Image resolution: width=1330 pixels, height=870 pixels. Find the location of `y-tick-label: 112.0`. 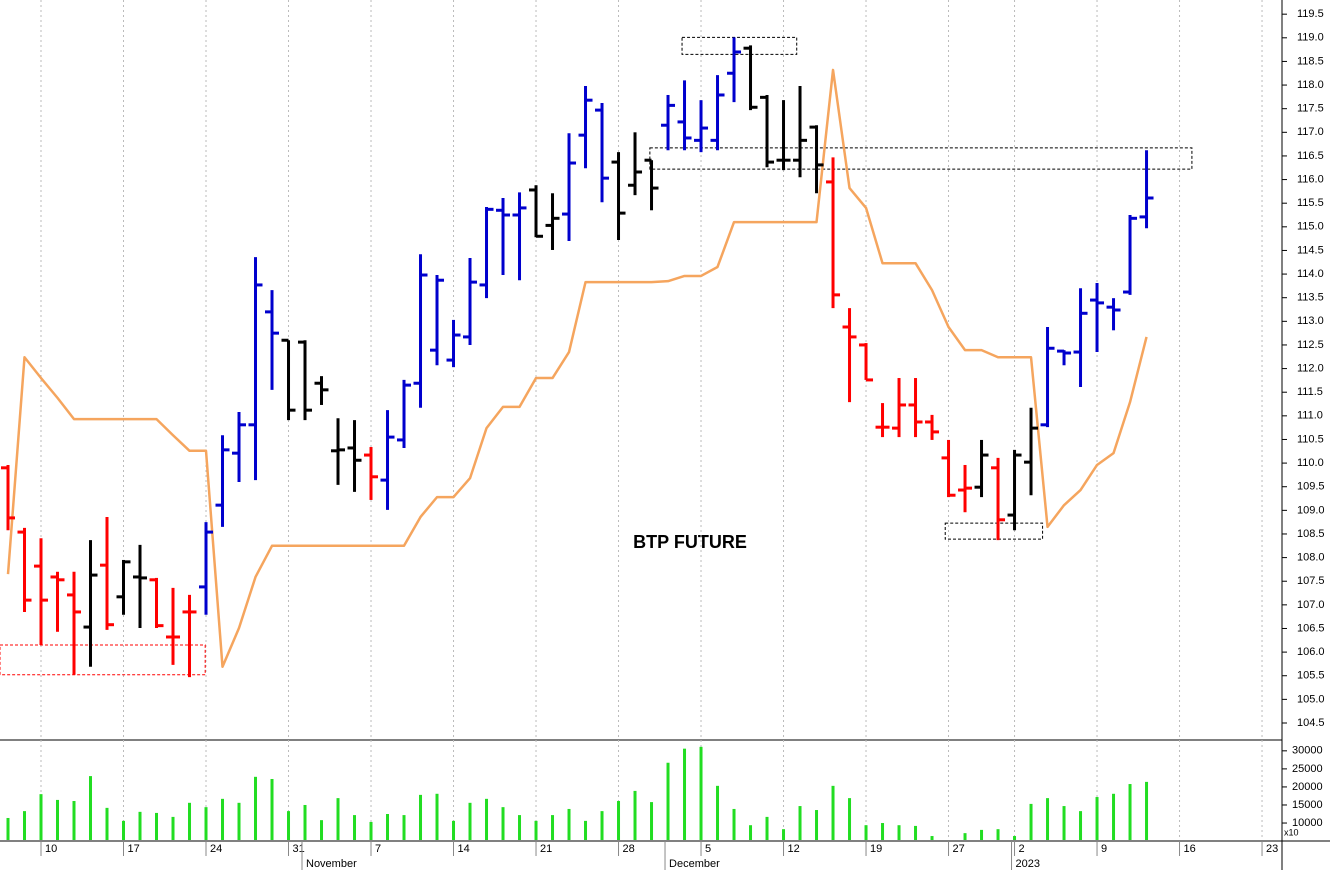

y-tick-label: 112.0 is located at coordinates (1310, 368).